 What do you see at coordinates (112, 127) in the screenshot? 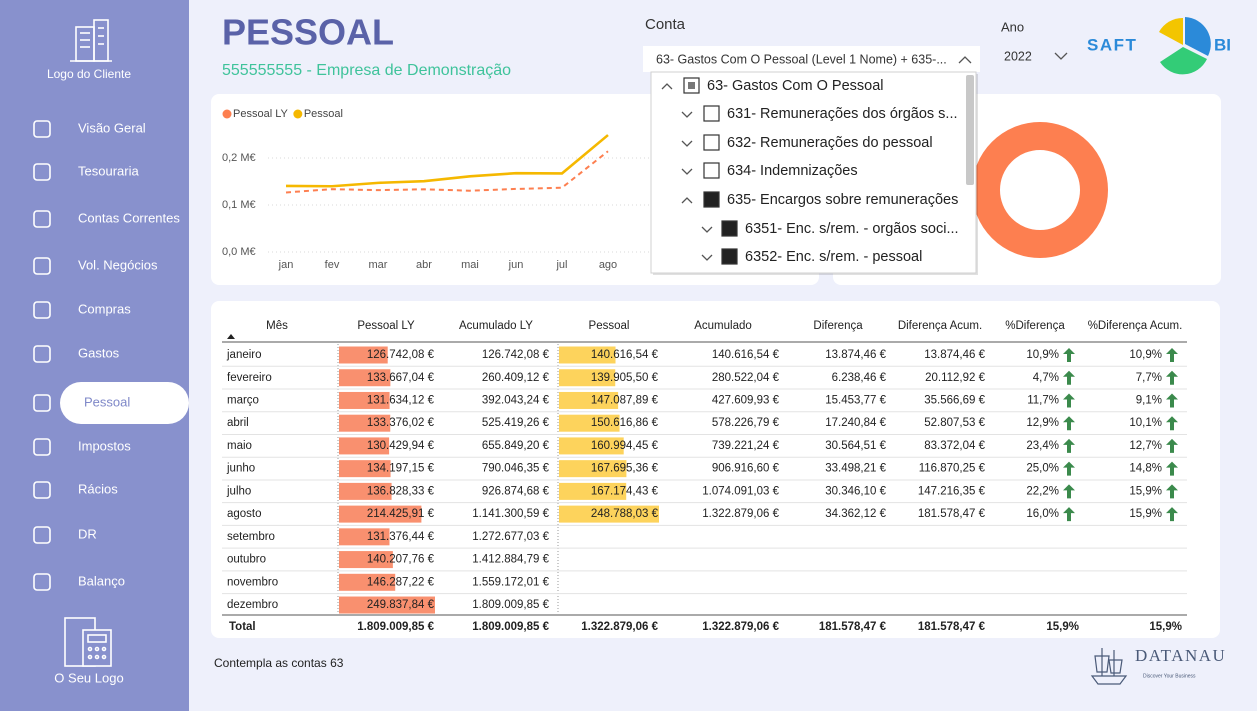
I see `menu-item: Visão Geral` at bounding box center [112, 127].